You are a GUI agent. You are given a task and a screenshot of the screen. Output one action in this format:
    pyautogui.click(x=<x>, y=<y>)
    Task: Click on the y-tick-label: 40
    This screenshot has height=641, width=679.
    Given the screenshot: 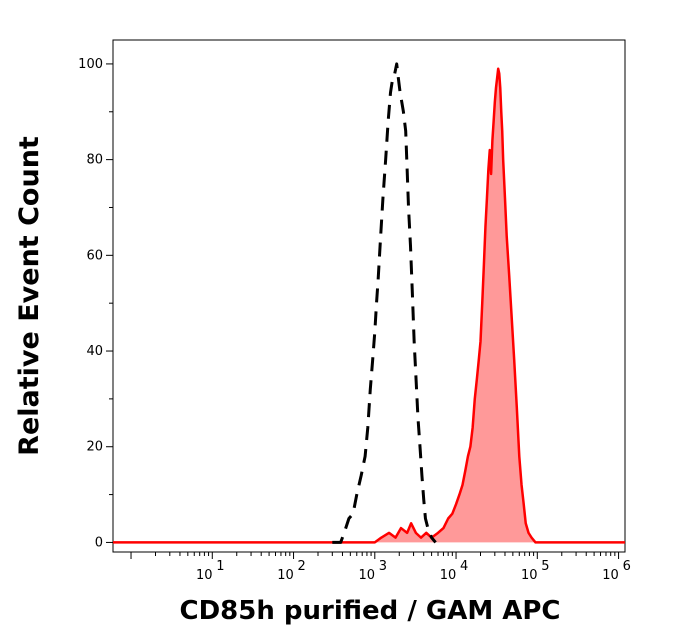 What is the action you would take?
    pyautogui.click(x=94, y=351)
    